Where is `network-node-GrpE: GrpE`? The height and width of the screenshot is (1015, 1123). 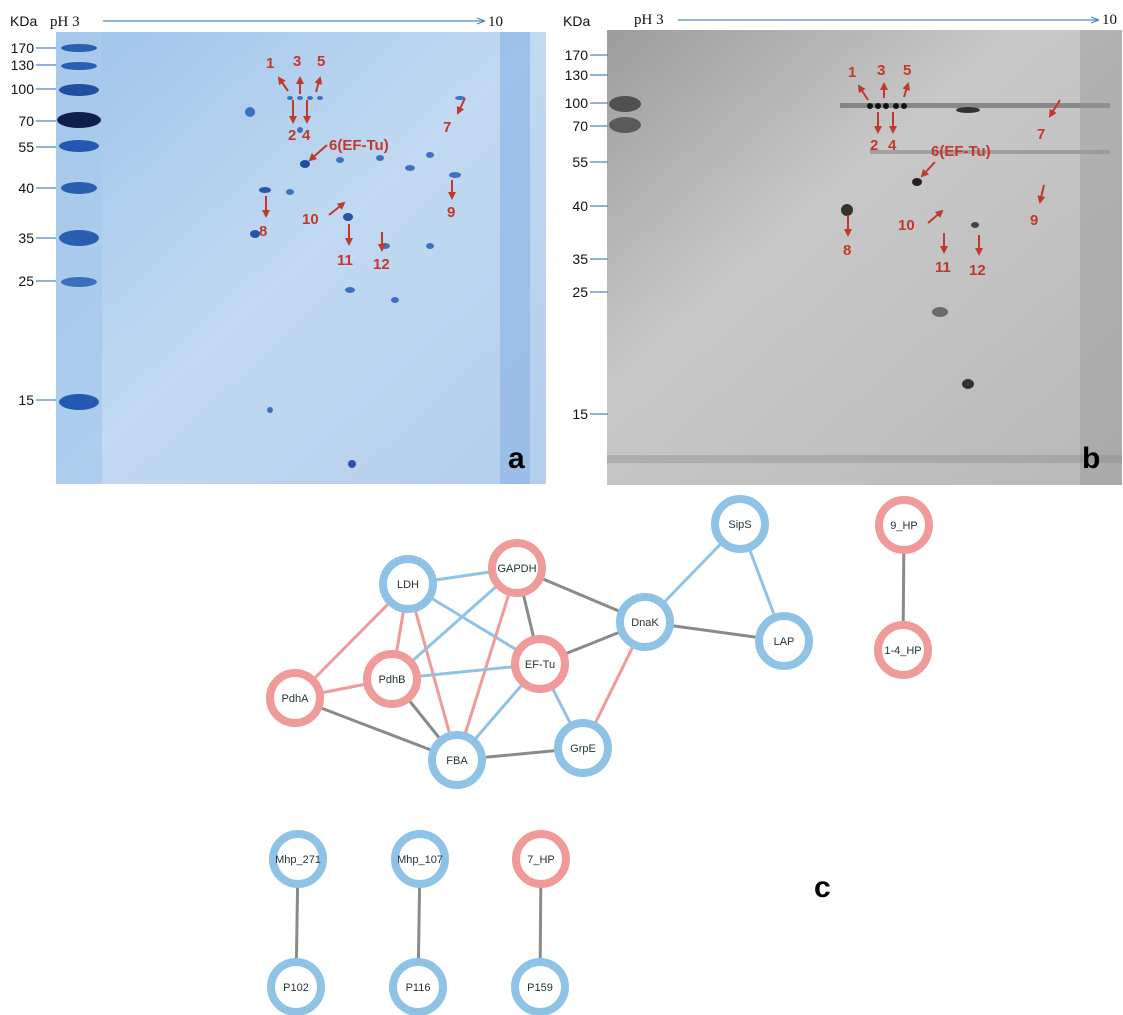
network-node-GrpE: GrpE is located at coordinates (583, 748).